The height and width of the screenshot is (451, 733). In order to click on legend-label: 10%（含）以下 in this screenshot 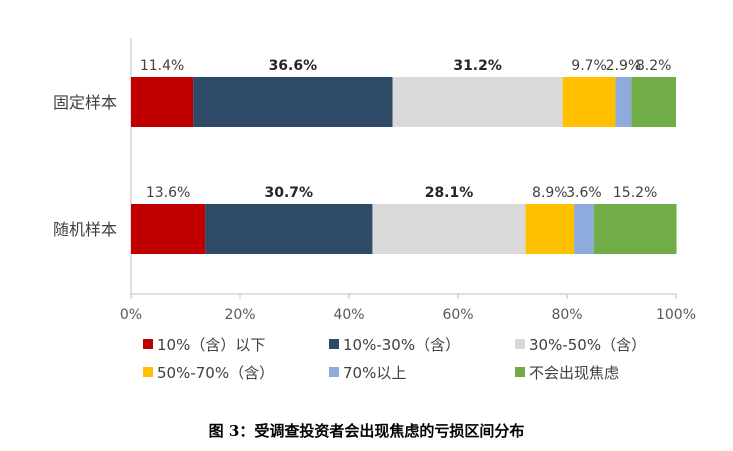, I will do `click(211, 345)`.